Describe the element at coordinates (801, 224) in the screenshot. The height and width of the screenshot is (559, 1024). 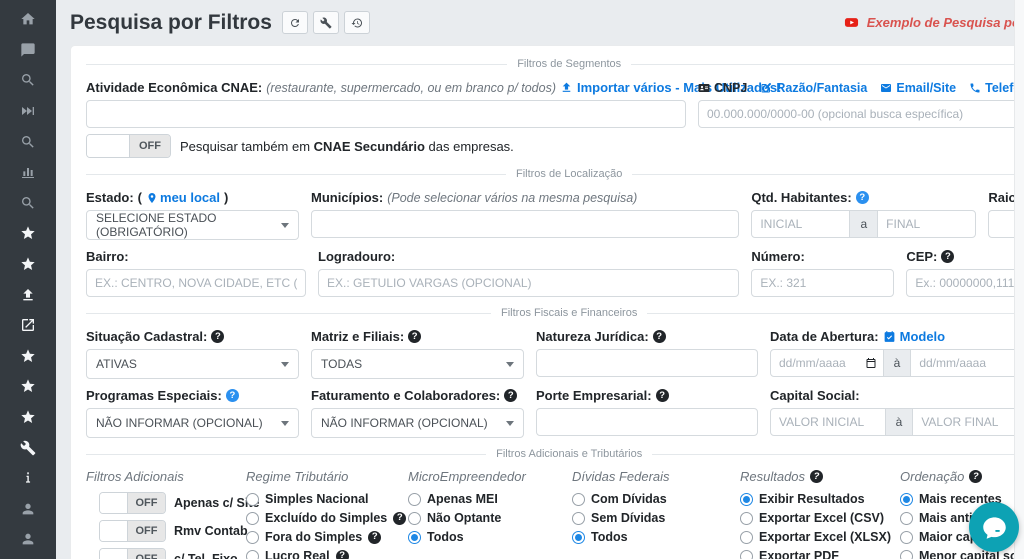
I see `habitantes-initial-input` at that location.